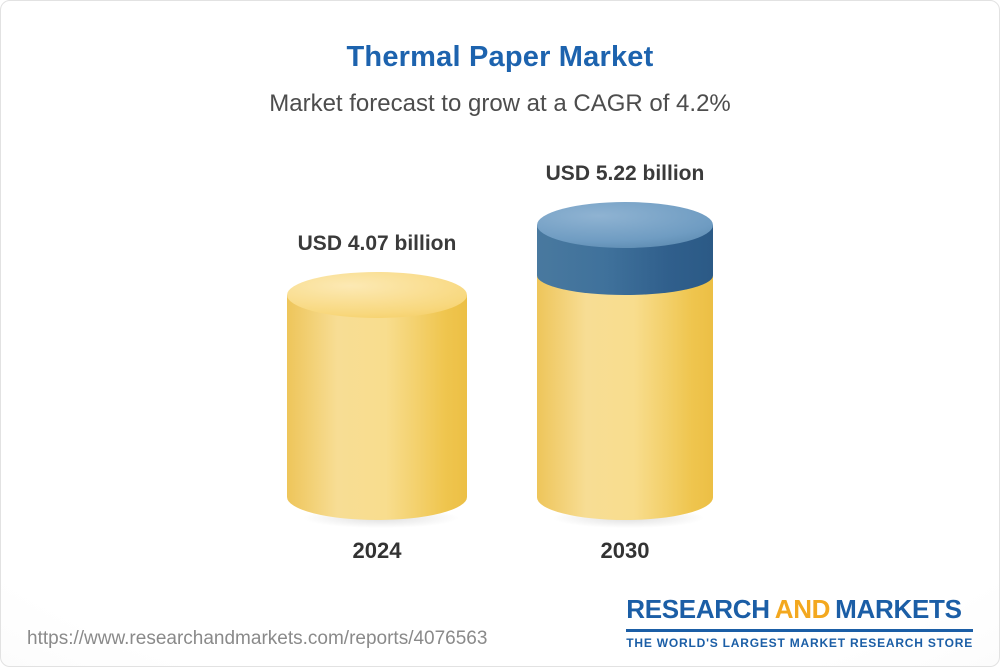  Describe the element at coordinates (625, 225) in the screenshot. I see `bar-2030-top-ellipse` at that location.